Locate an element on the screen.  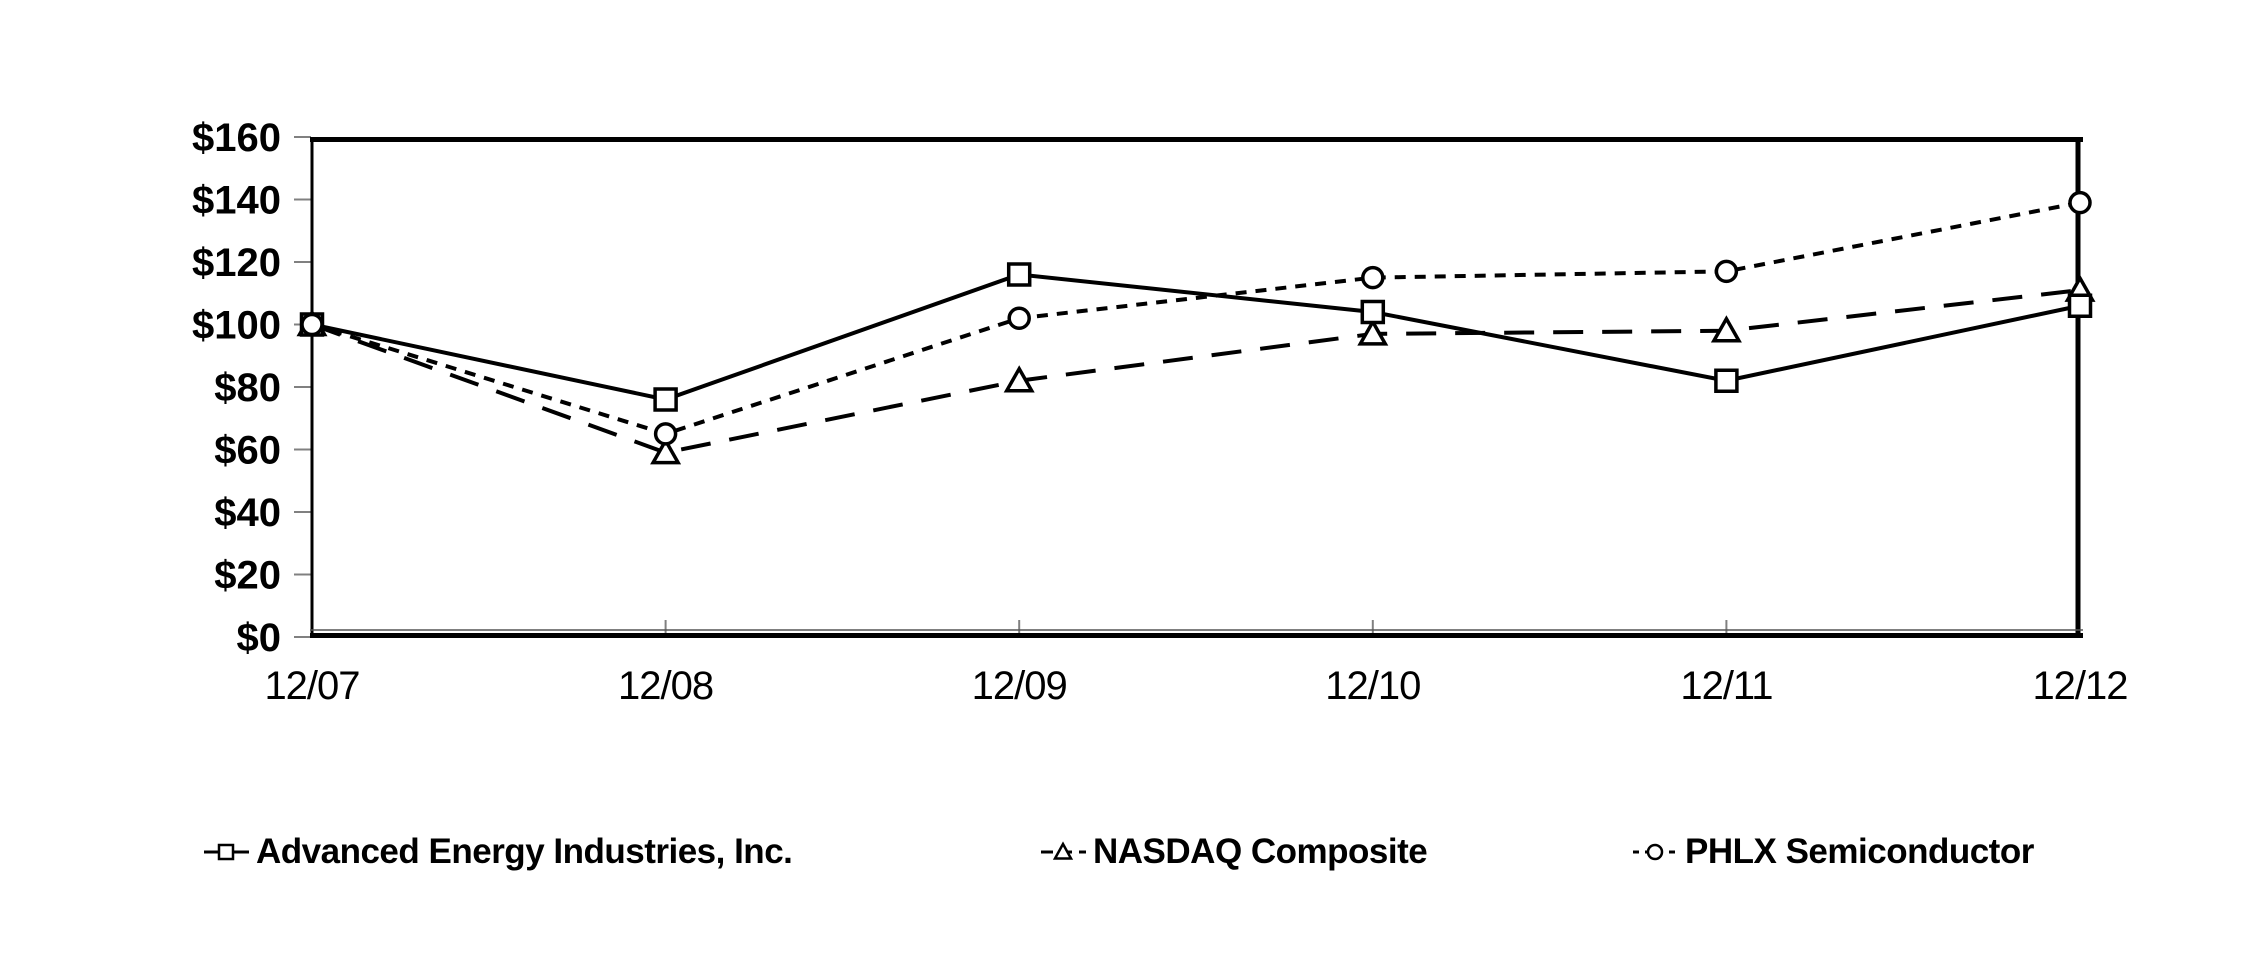
legend-label: PHLX Semiconductor is located at coordinates (1859, 851).